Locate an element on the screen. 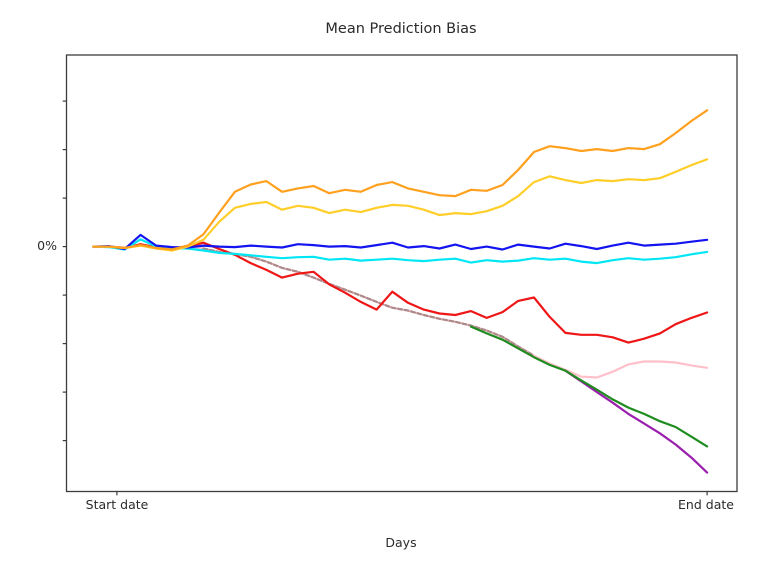  series-line-purple is located at coordinates (636, 421).